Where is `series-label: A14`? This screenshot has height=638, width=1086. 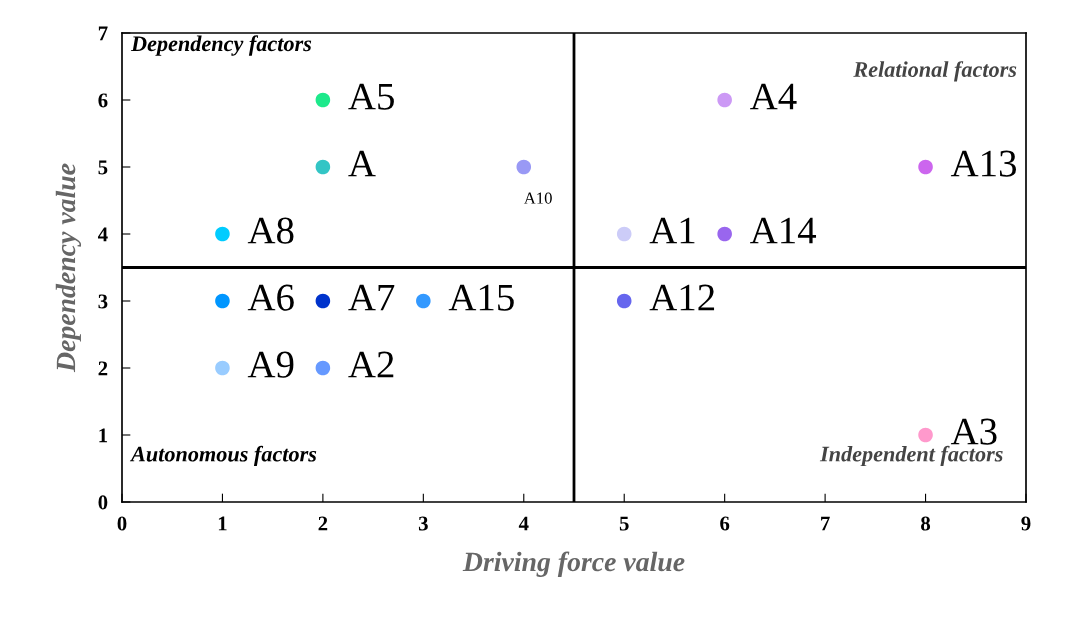
series-label: A14 is located at coordinates (783, 230).